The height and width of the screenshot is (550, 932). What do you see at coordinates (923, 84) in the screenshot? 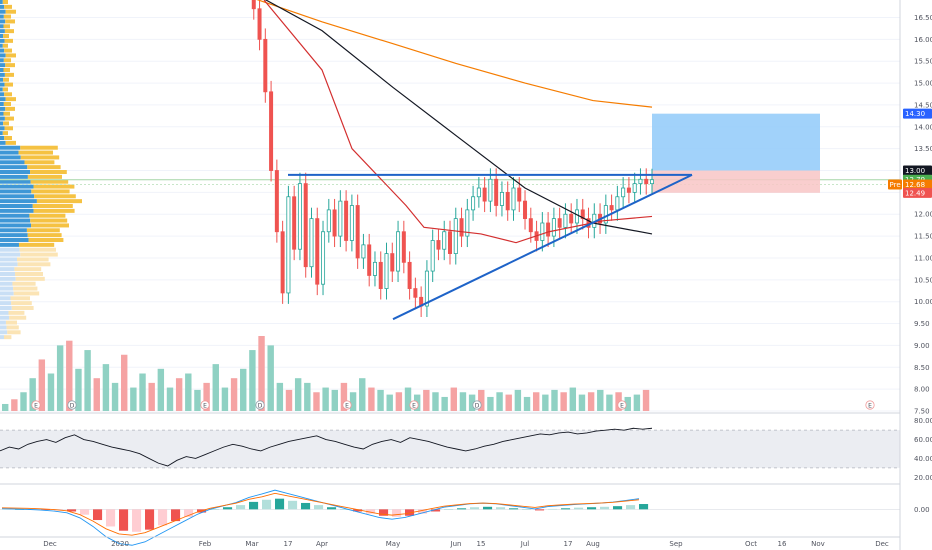
I see `price-tick-label: 15.00` at bounding box center [923, 84].